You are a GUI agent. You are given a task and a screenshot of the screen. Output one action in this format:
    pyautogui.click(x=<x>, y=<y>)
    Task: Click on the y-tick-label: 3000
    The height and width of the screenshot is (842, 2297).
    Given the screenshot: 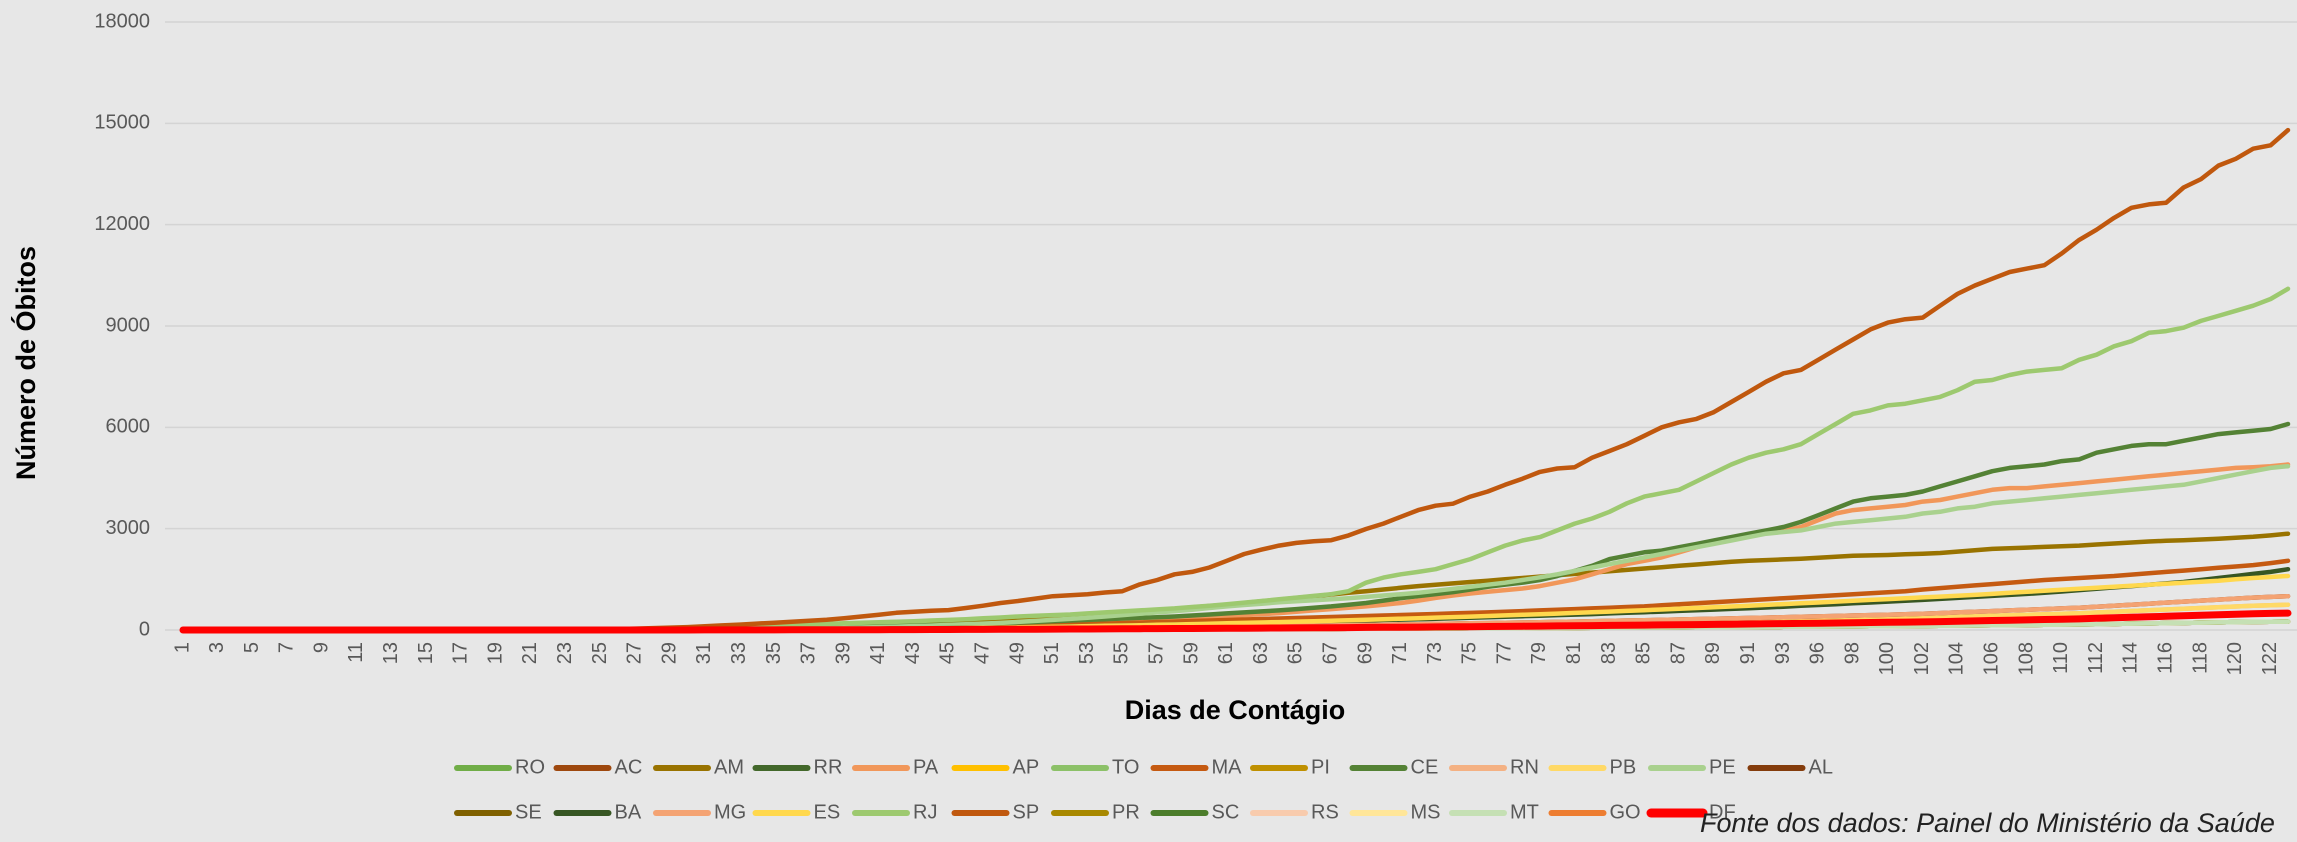 What is the action you would take?
    pyautogui.click(x=128, y=528)
    